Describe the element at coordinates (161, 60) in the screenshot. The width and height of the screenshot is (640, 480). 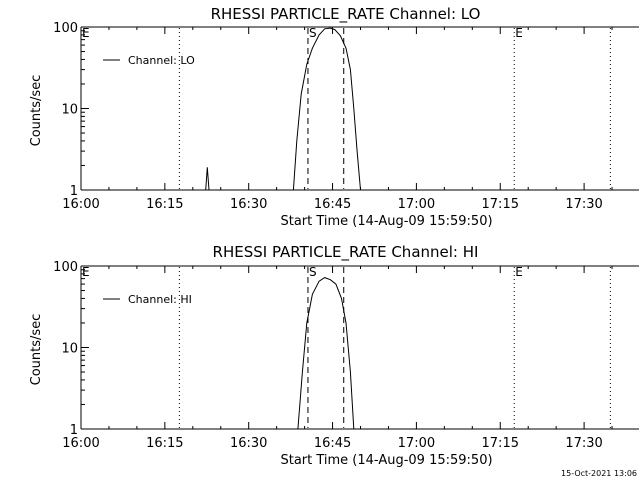
I see `legend-entry: Channel: LO` at that location.